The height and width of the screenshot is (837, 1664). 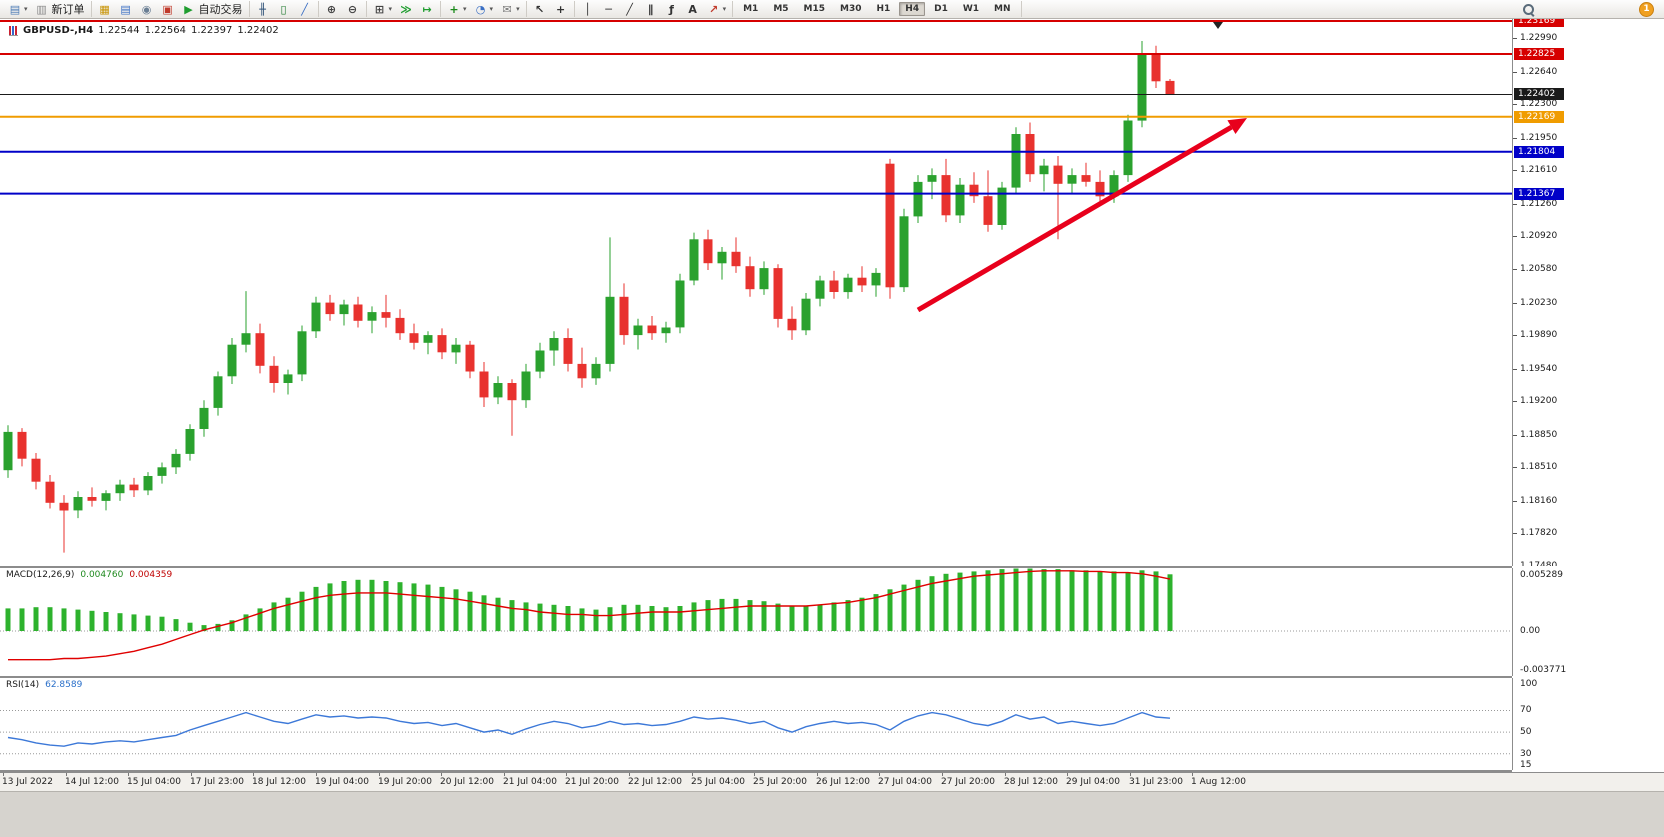 What do you see at coordinates (540, 9) in the screenshot?
I see `cursor-button: ↖` at bounding box center [540, 9].